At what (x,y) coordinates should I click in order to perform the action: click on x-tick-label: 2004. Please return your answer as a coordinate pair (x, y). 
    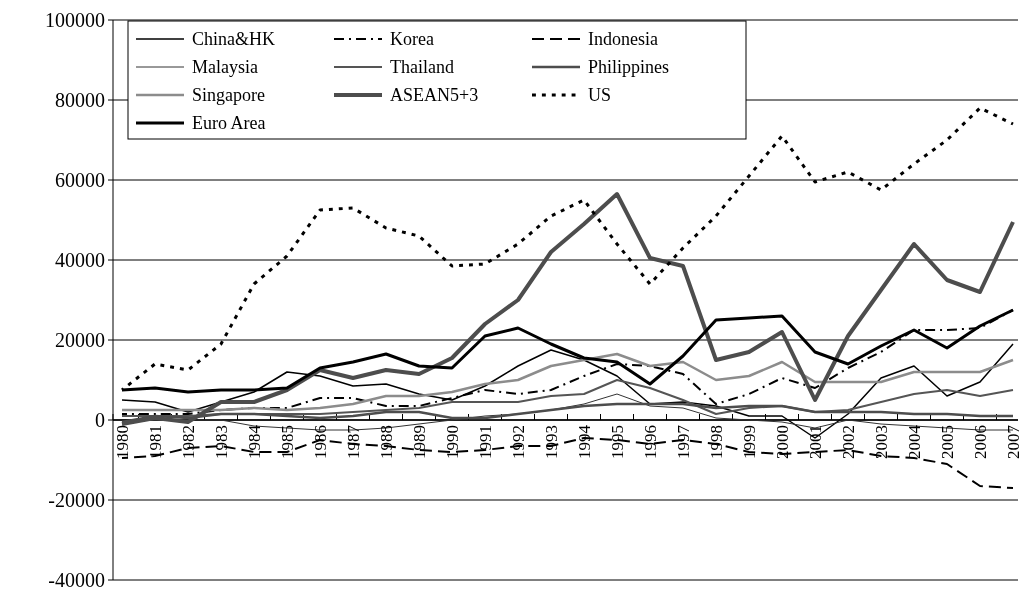
    Looking at the image, I should click on (914, 441).